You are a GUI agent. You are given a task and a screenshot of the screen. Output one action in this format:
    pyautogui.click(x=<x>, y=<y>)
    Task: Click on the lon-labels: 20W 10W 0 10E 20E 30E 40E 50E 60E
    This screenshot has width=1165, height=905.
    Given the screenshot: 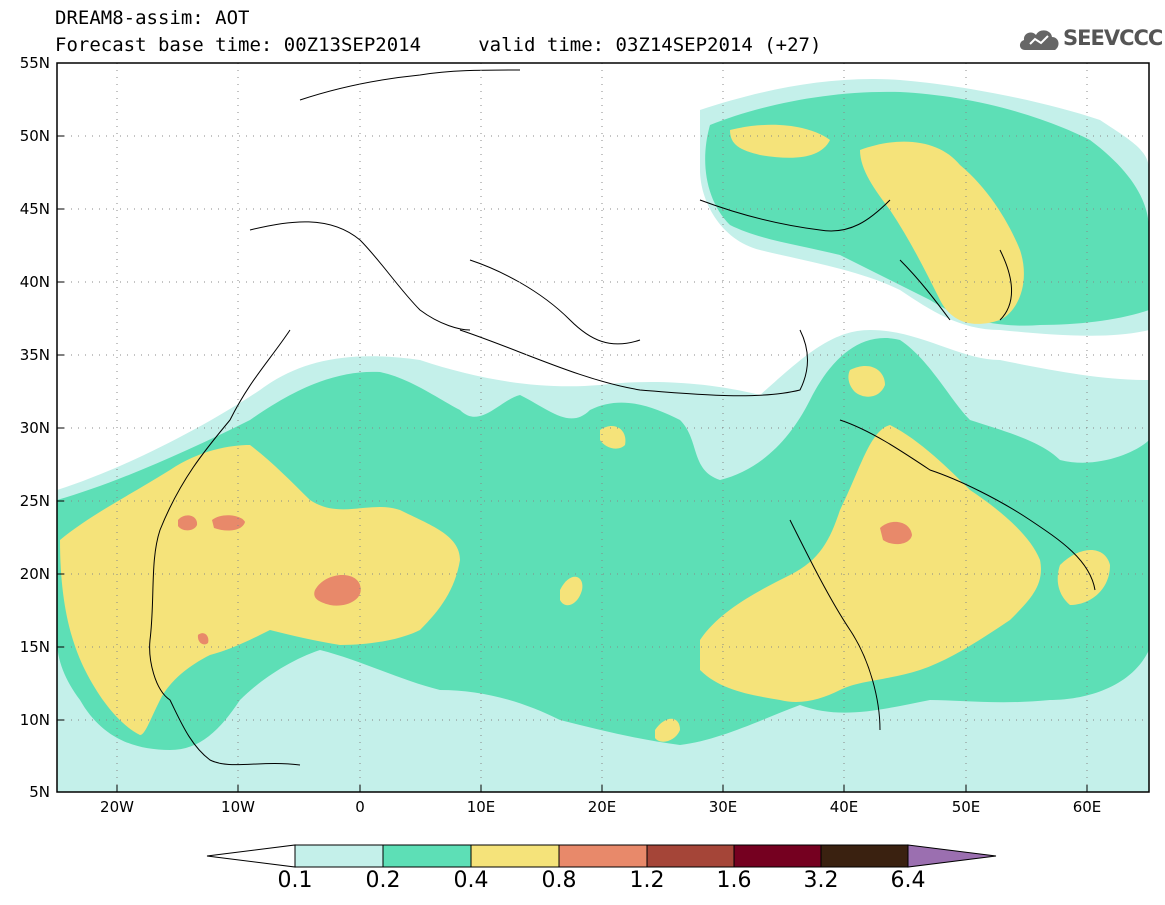 What is the action you would take?
    pyautogui.click(x=600, y=807)
    